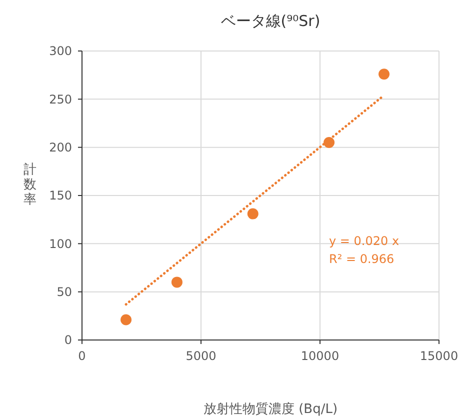 Image resolution: width=461 pixels, height=419 pixels. Describe the element at coordinates (270, 409) in the screenshot. I see `x-axis-title: 放射性物質濃度 (Bq/L)` at that location.